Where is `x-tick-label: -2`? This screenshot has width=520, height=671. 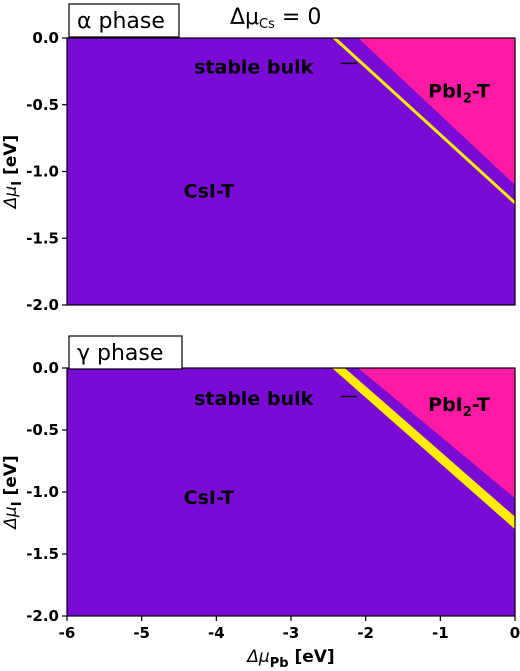
x-tick-label: -2 is located at coordinates (365, 633).